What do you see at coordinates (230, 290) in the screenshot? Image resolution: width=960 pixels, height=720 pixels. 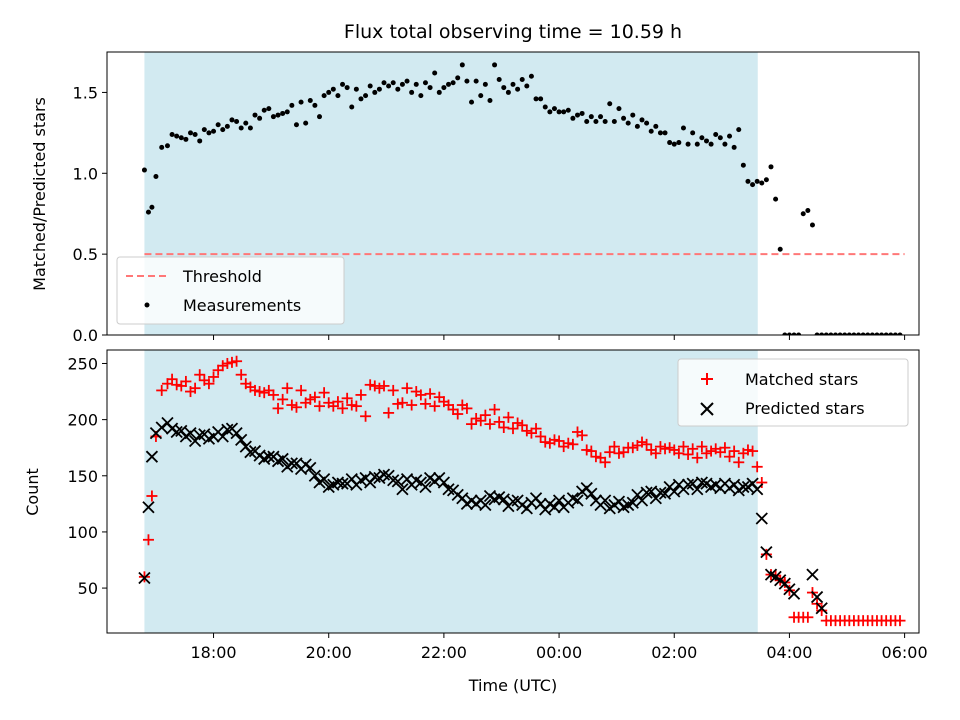 I see `ratio-legend-box` at bounding box center [230, 290].